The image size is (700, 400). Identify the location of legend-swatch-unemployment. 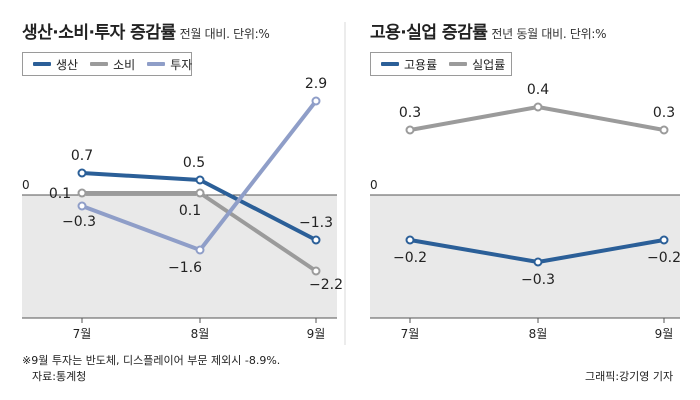
(458, 64).